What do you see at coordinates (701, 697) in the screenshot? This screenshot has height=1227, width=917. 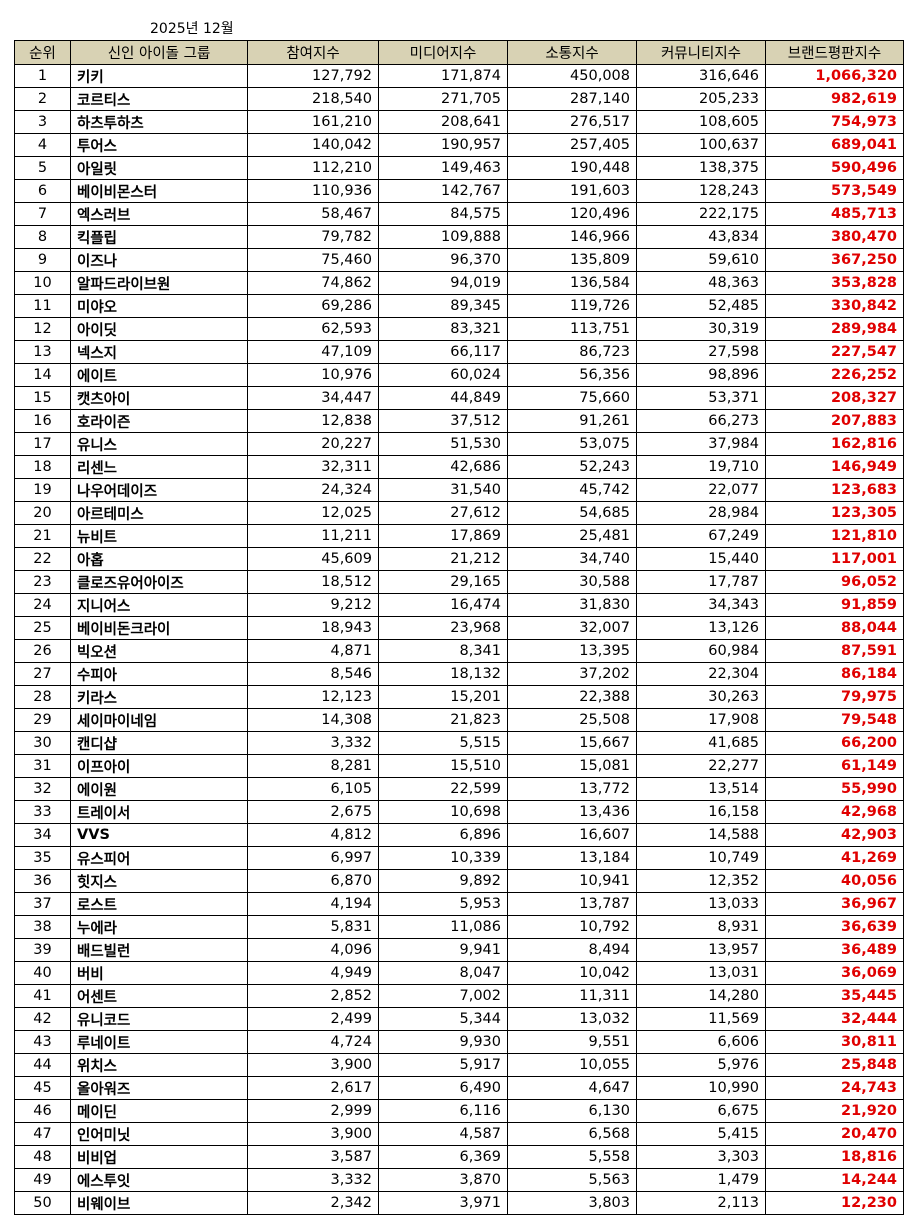 I see `community-cell: 30,263` at bounding box center [701, 697].